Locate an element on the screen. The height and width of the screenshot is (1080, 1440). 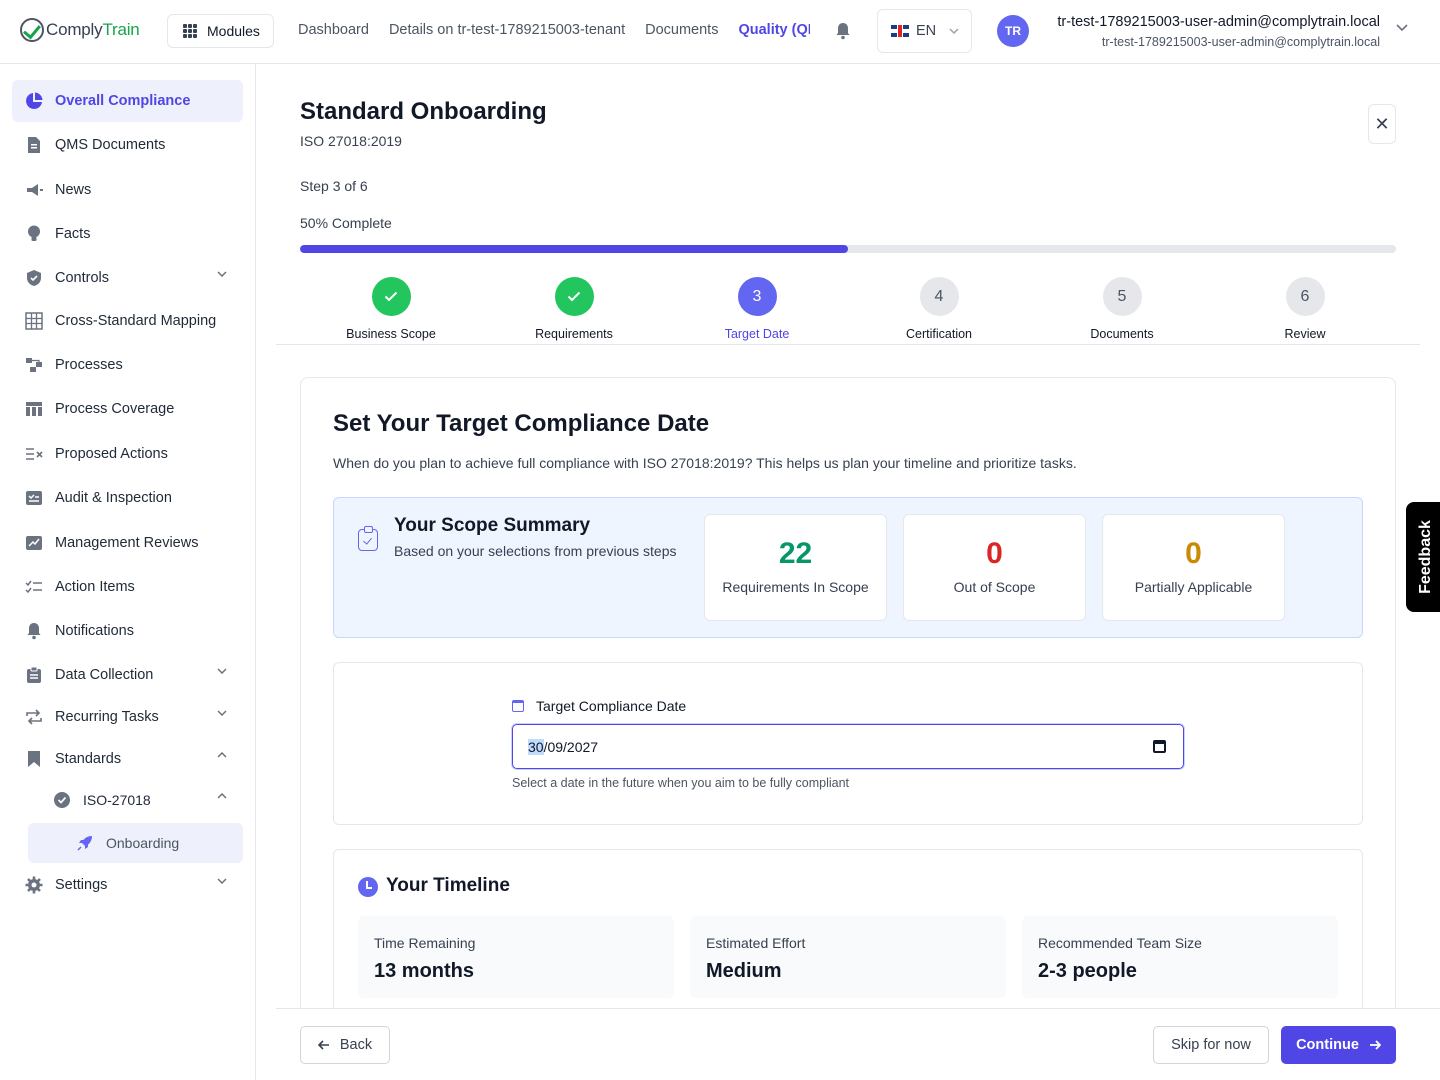
sidebar-item-facts: Facts is located at coordinates (127, 234).